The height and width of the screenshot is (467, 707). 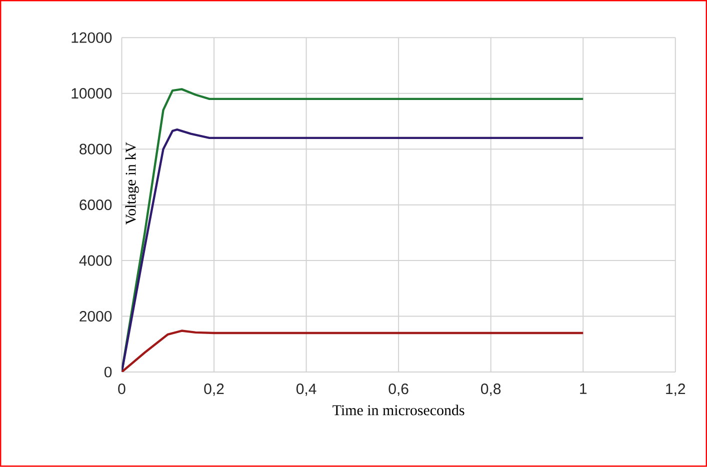 What do you see at coordinates (122, 389) in the screenshot?
I see `x-tick-label: 0` at bounding box center [122, 389].